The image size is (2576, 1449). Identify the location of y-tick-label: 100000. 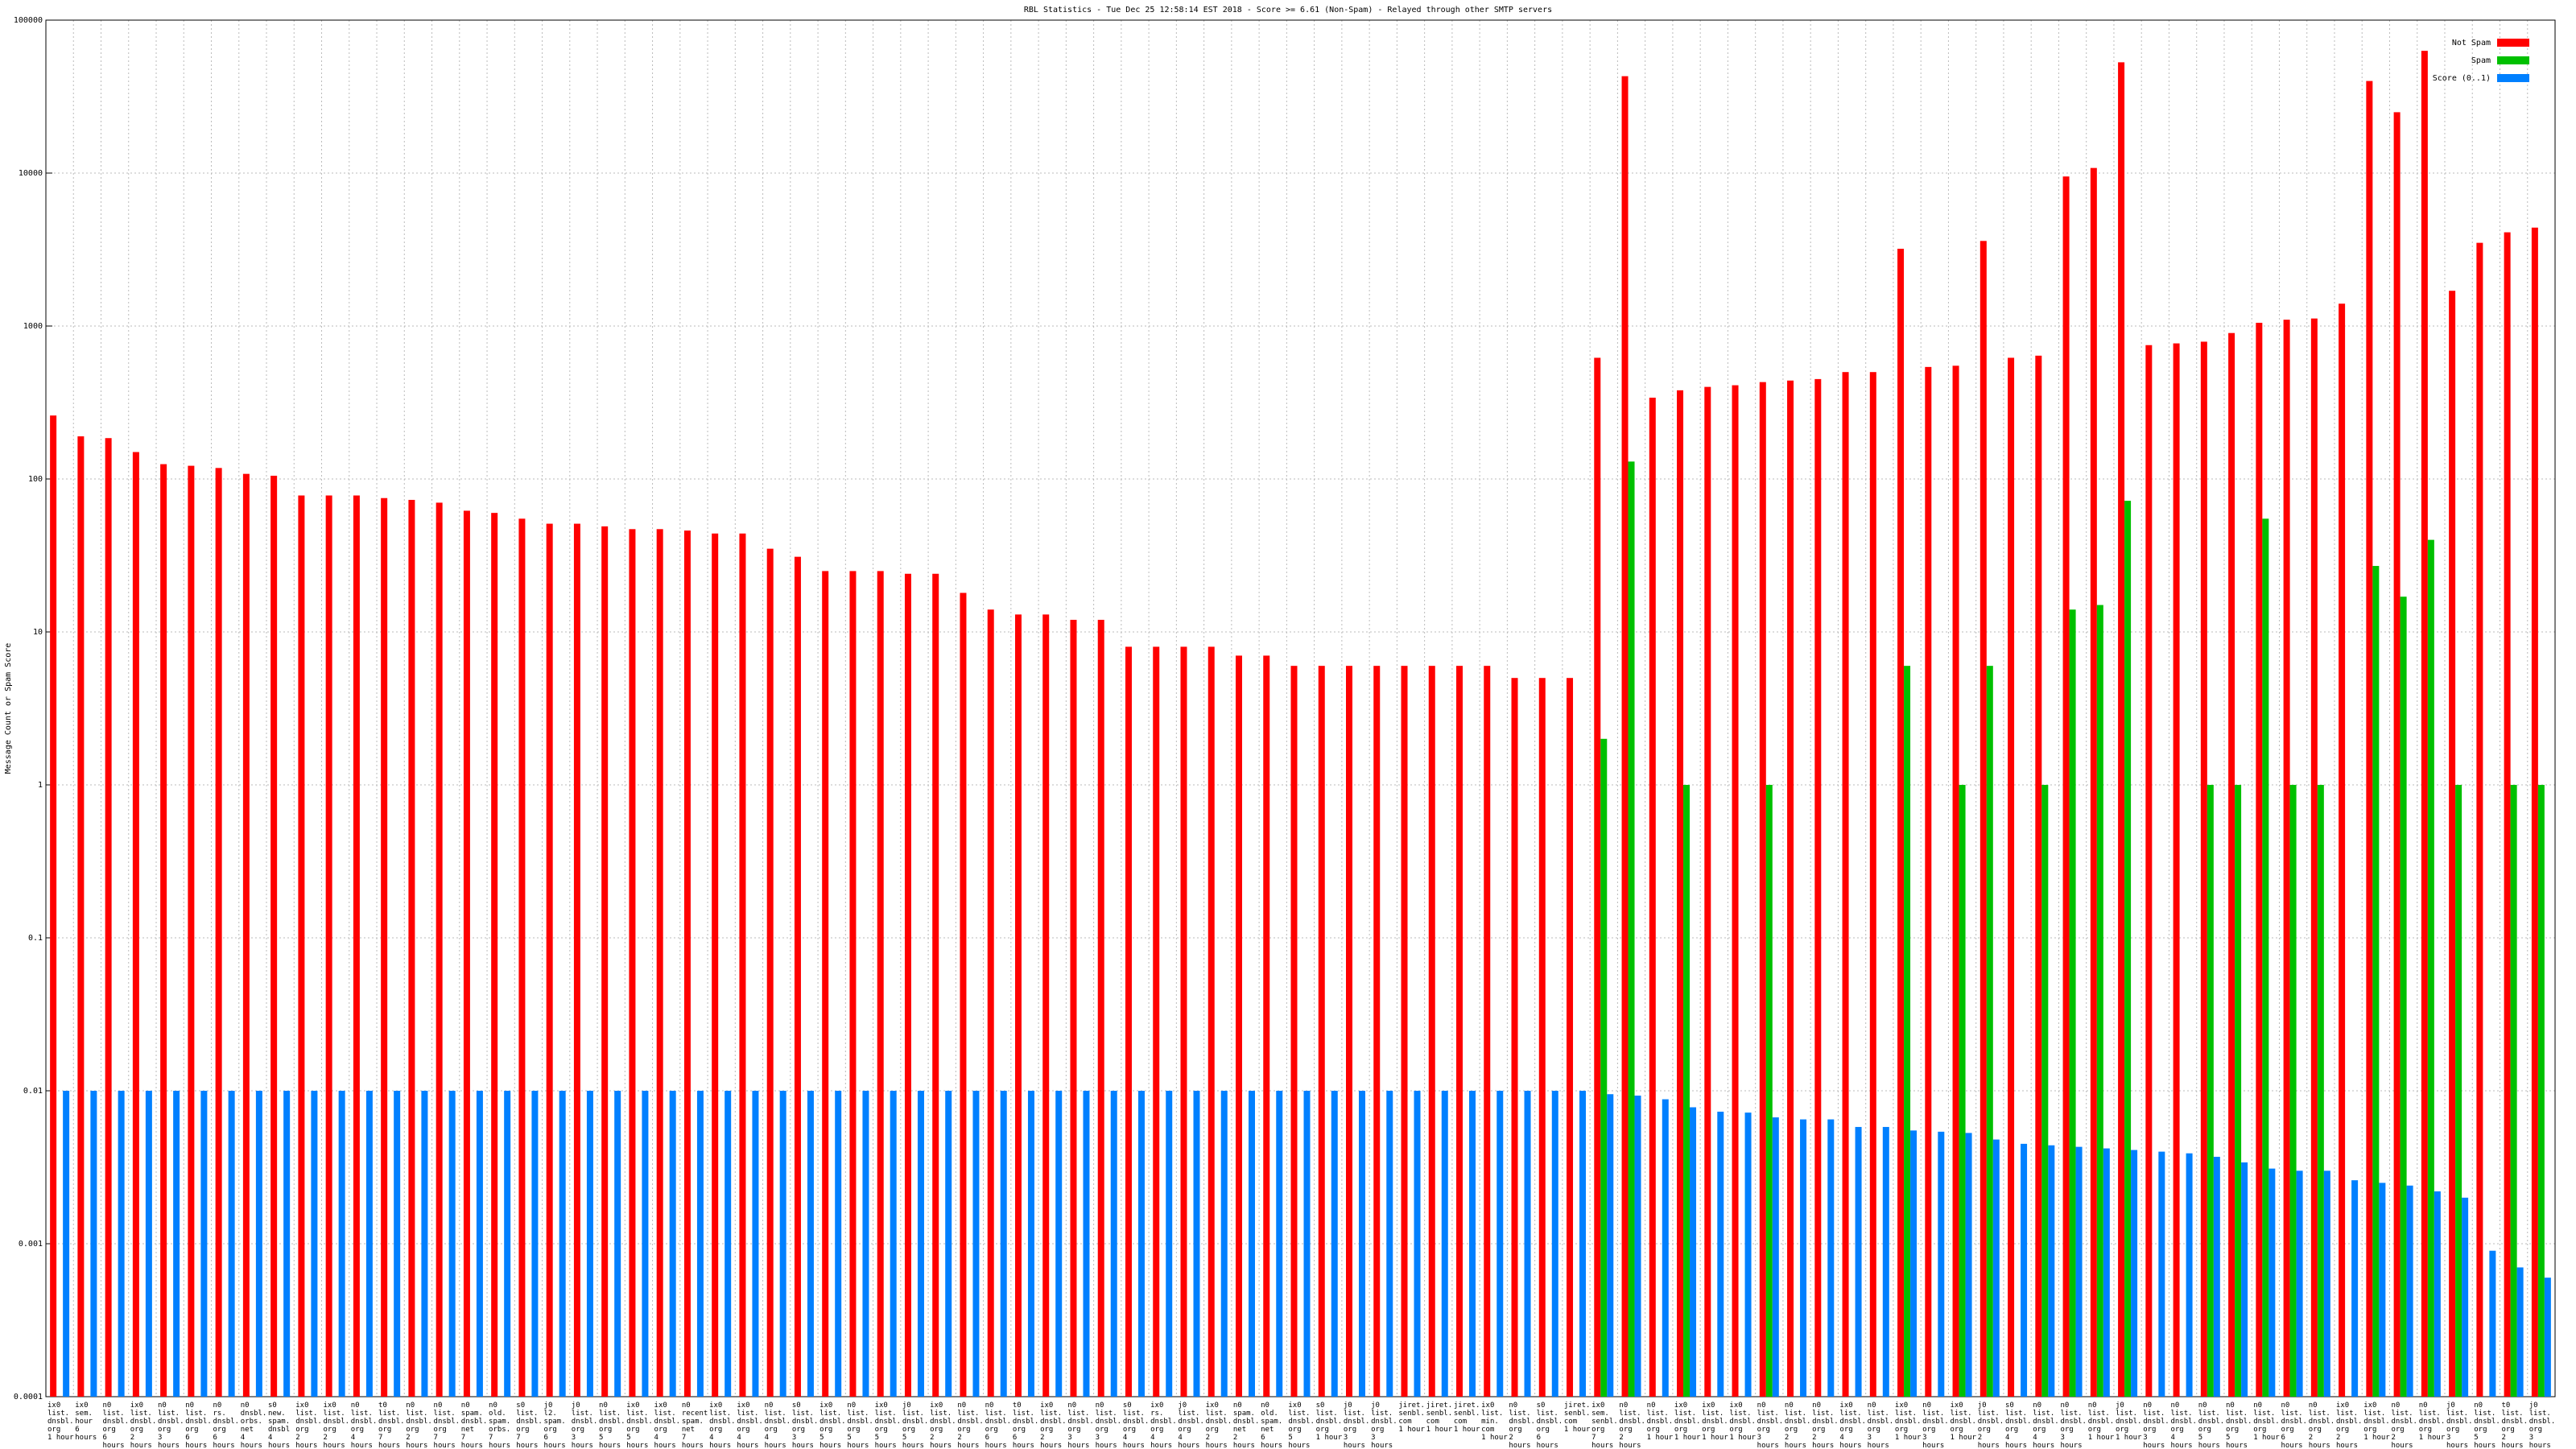
(28, 20).